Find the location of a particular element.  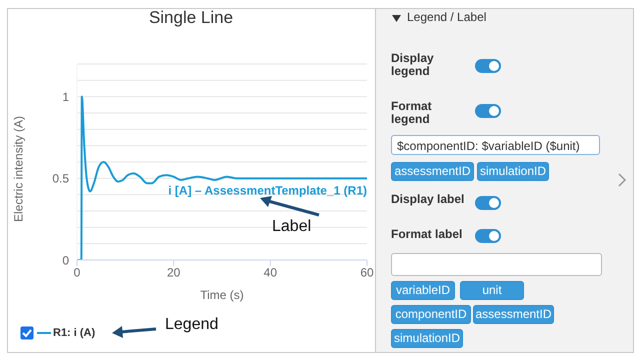

text: variableID is located at coordinates (423, 290).